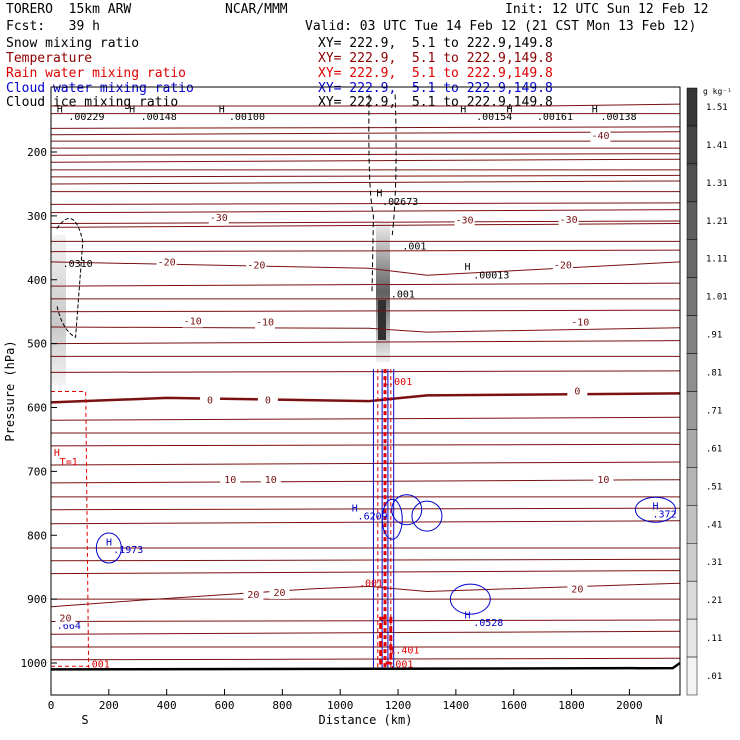 This screenshot has height=740, width=740. Describe the element at coordinates (256, 9) in the screenshot. I see `center-title: NCAR/MMM` at that location.